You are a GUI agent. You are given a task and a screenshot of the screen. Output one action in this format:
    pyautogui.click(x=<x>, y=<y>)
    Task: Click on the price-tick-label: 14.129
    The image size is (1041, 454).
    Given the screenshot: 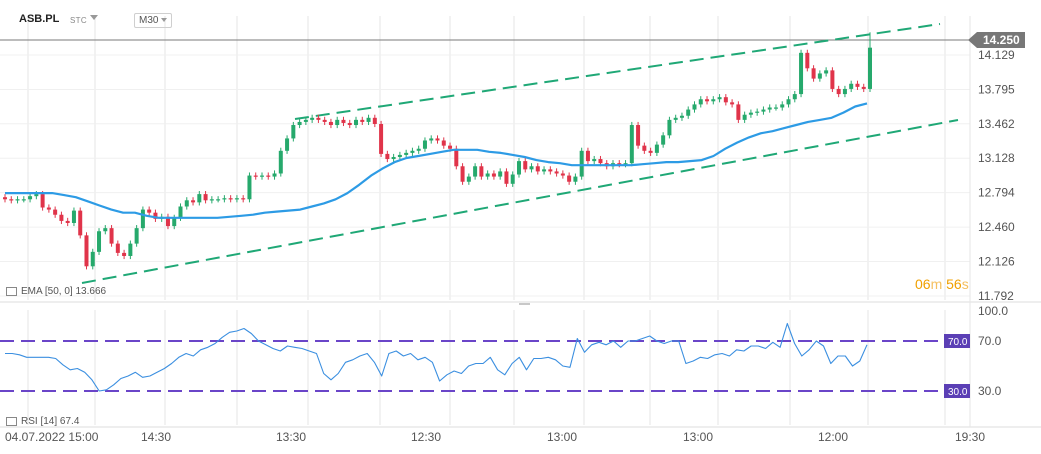 What is the action you would take?
    pyautogui.click(x=996, y=55)
    